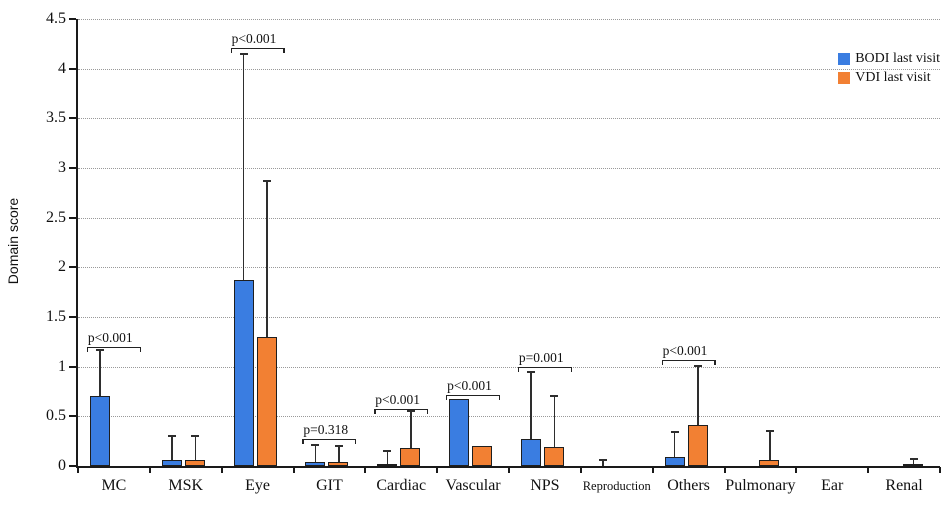  Describe the element at coordinates (410, 457) in the screenshot. I see `bar-cardiac-vdi` at that location.